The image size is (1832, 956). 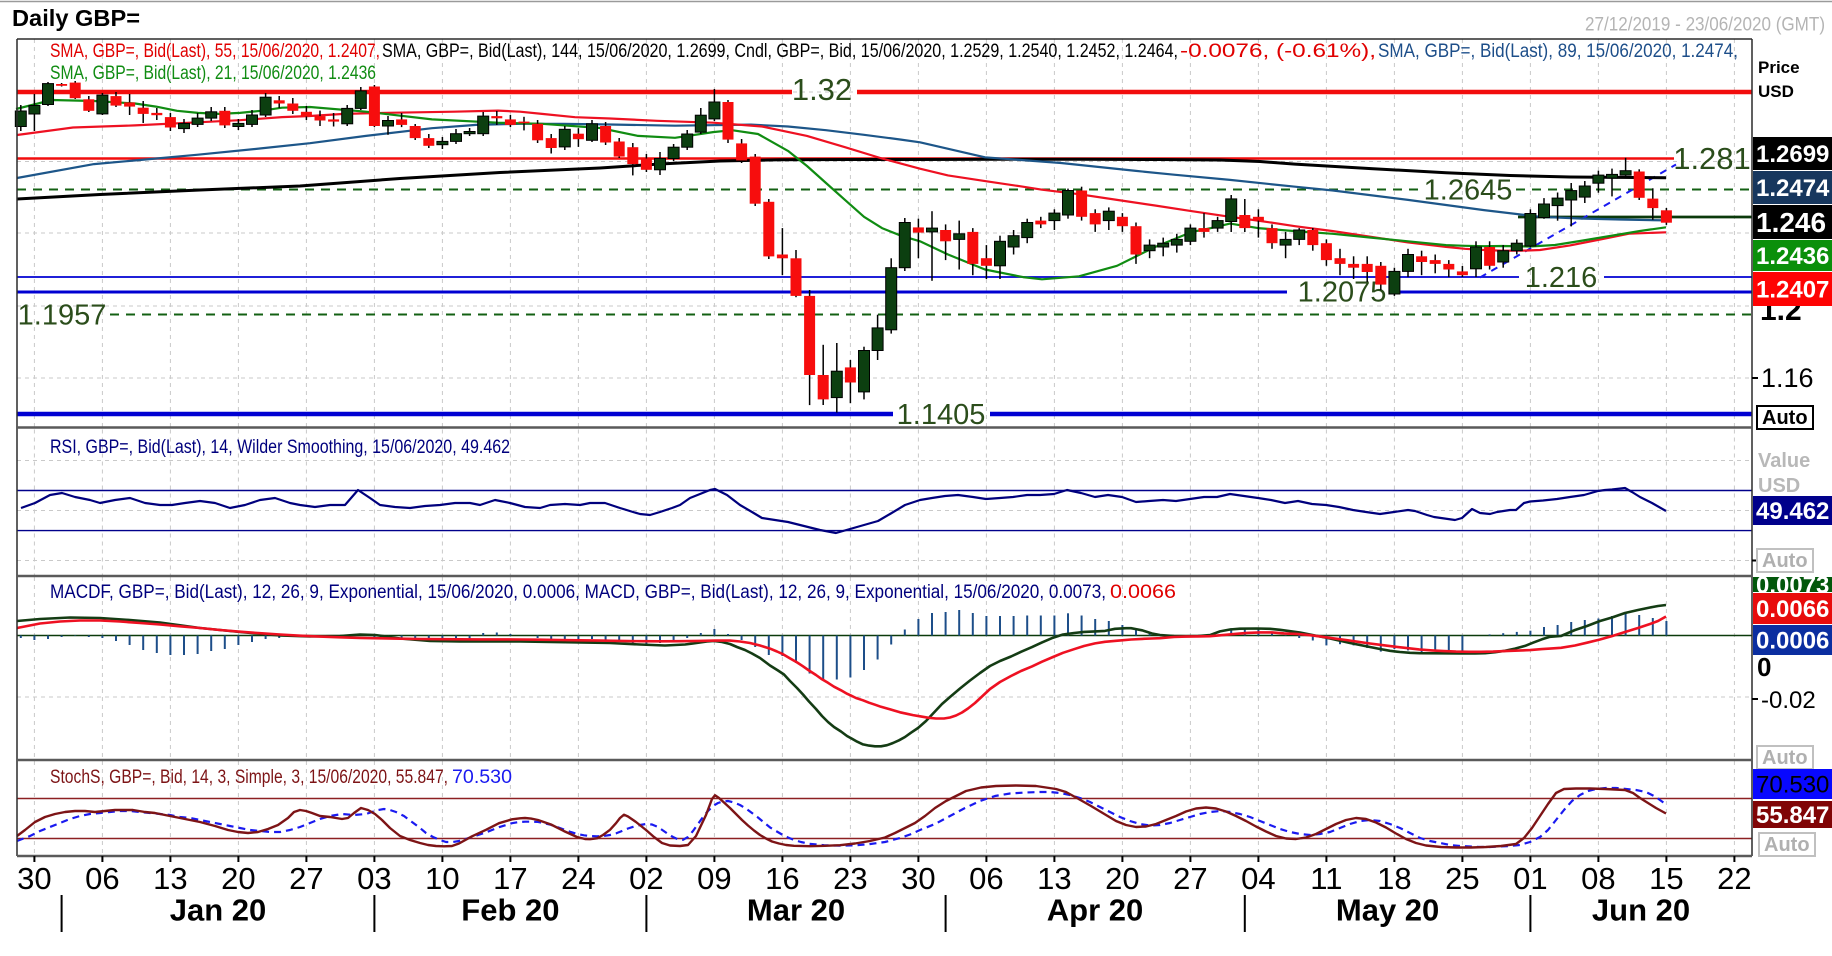 What do you see at coordinates (1641, 910) in the screenshot?
I see `svg-text: Jun 20` at bounding box center [1641, 910].